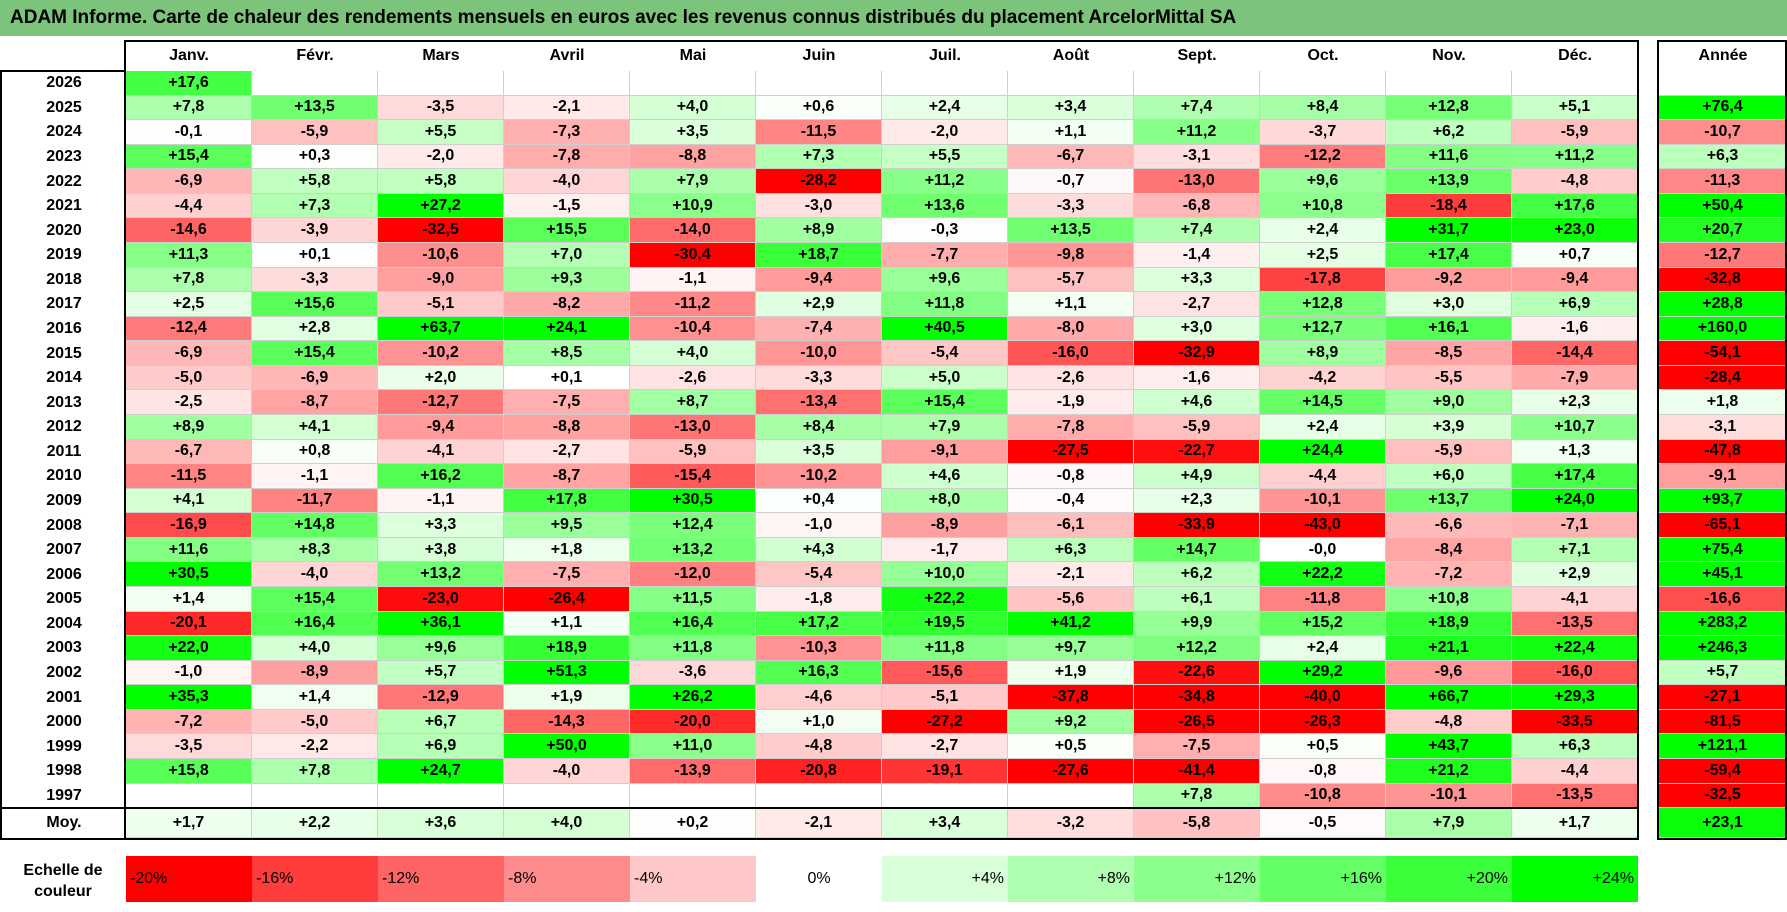  I want to click on heatmap-cell: -41,4, so click(1197, 771).